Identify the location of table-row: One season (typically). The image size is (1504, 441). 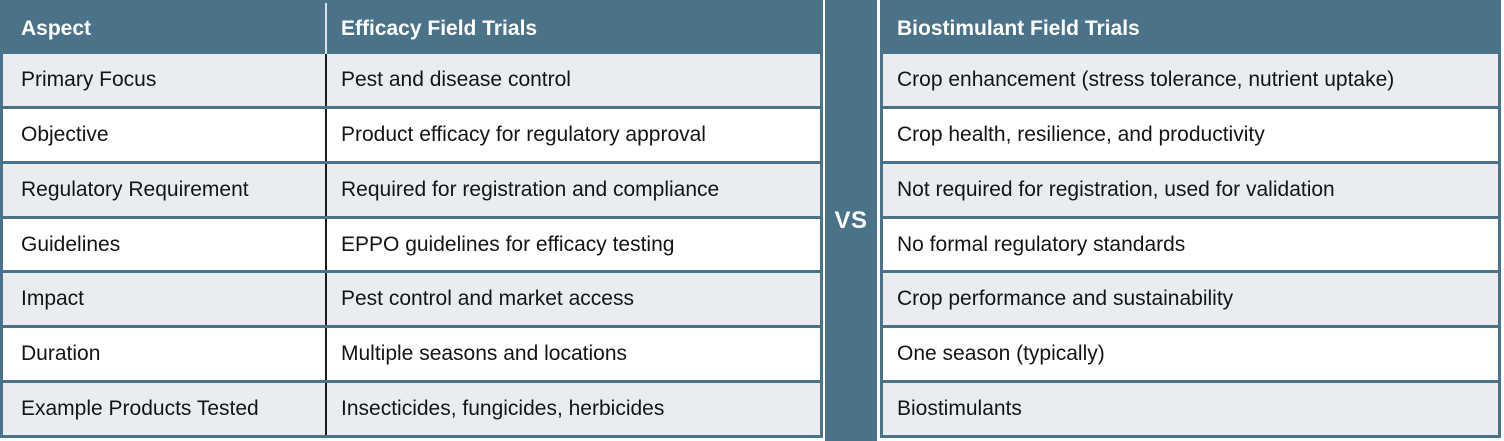
(1190, 353).